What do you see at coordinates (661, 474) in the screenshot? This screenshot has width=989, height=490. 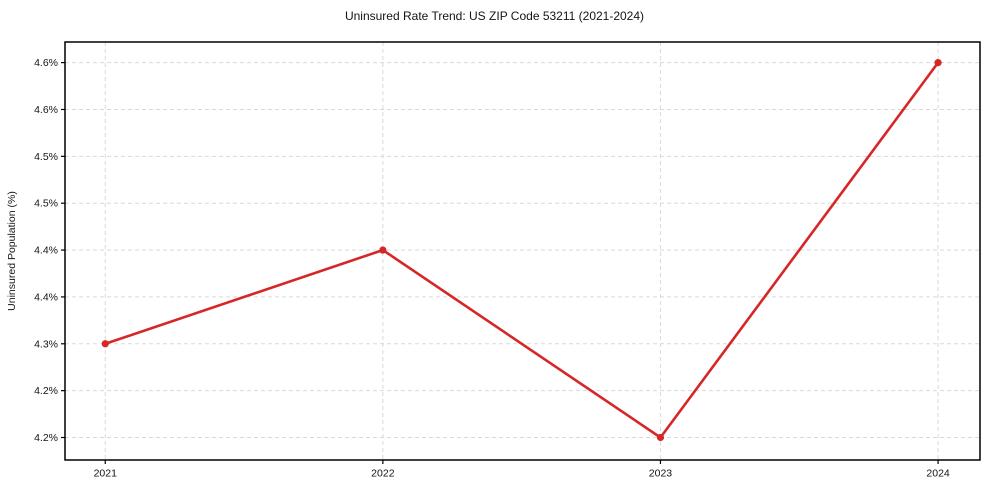 I see `x-tick-label: 2023` at bounding box center [661, 474].